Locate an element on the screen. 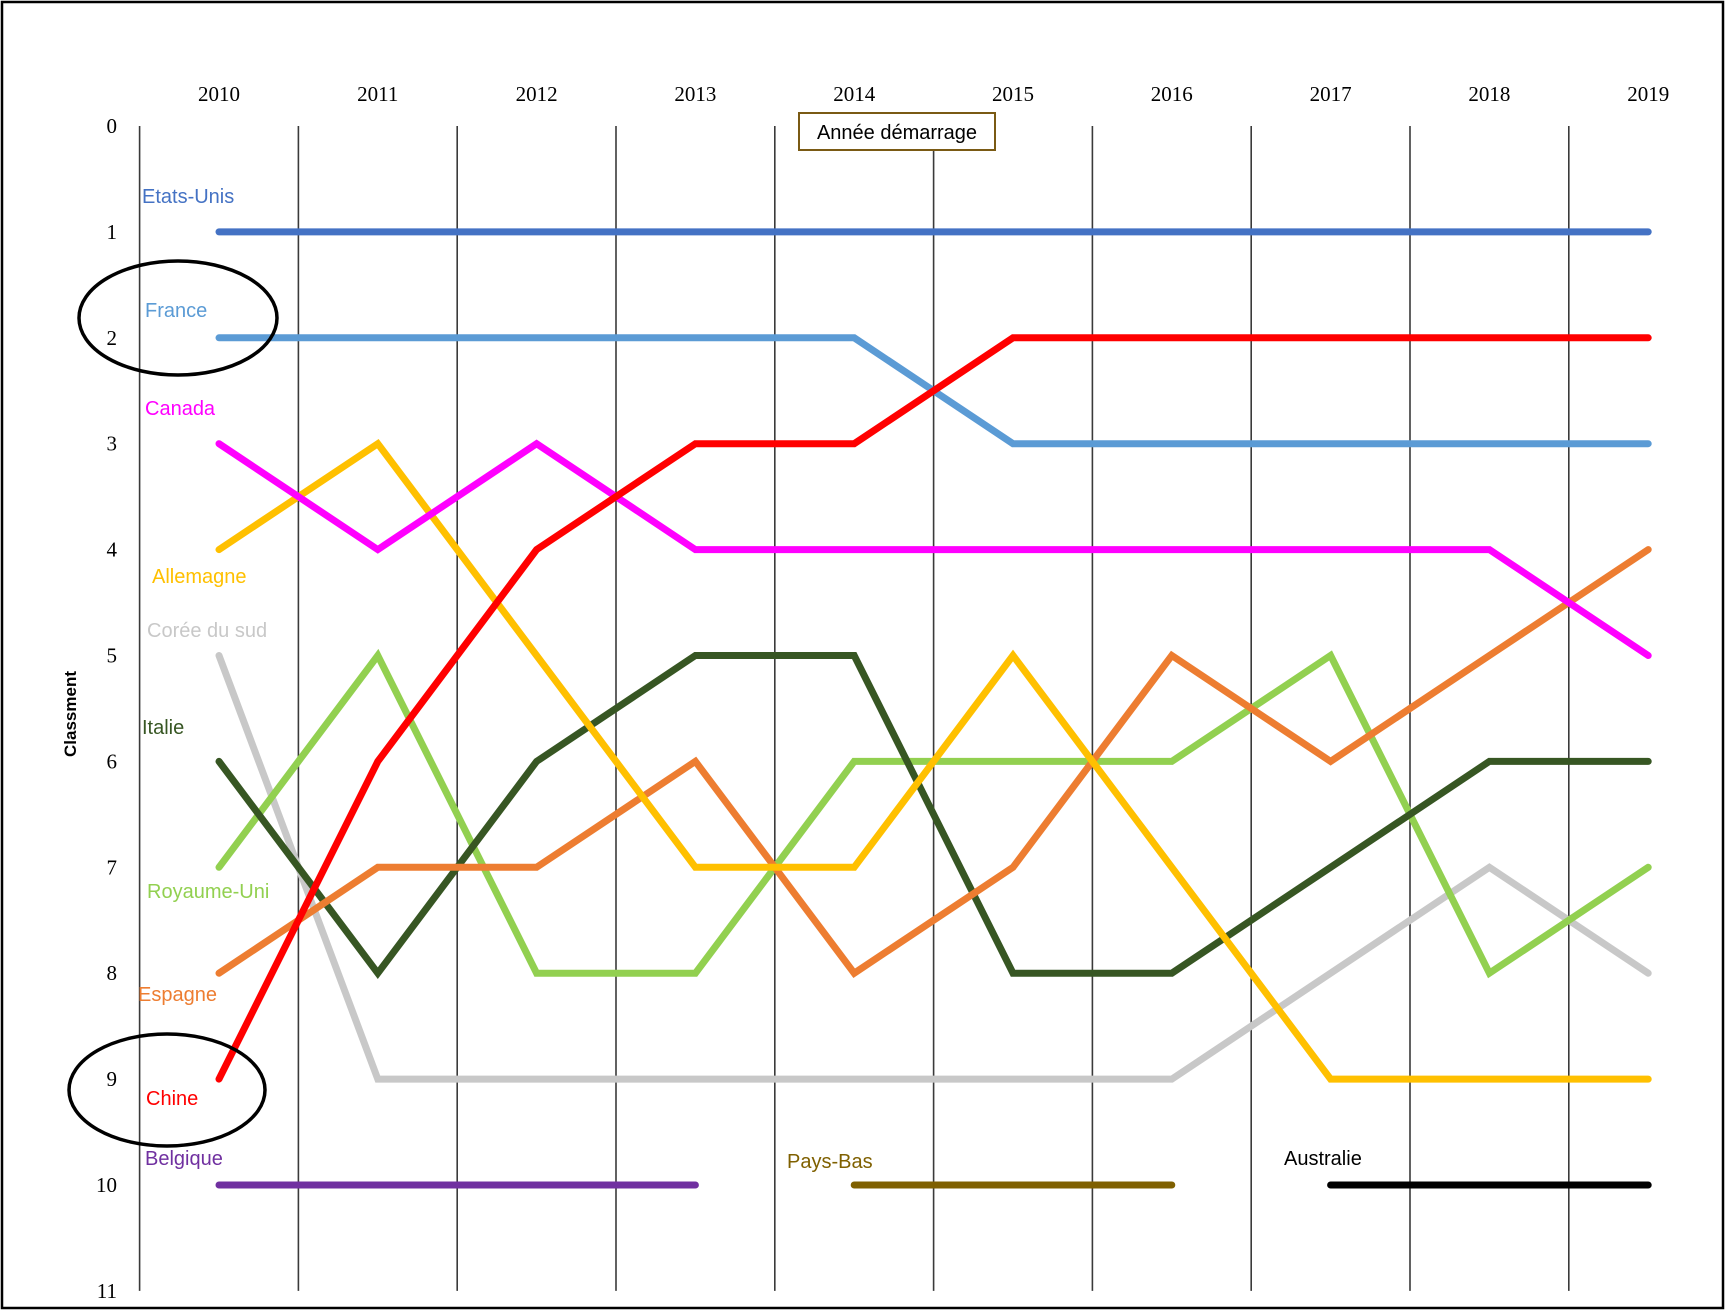 This screenshot has width=1725, height=1310. highlight-ellipse-france is located at coordinates (178, 318).